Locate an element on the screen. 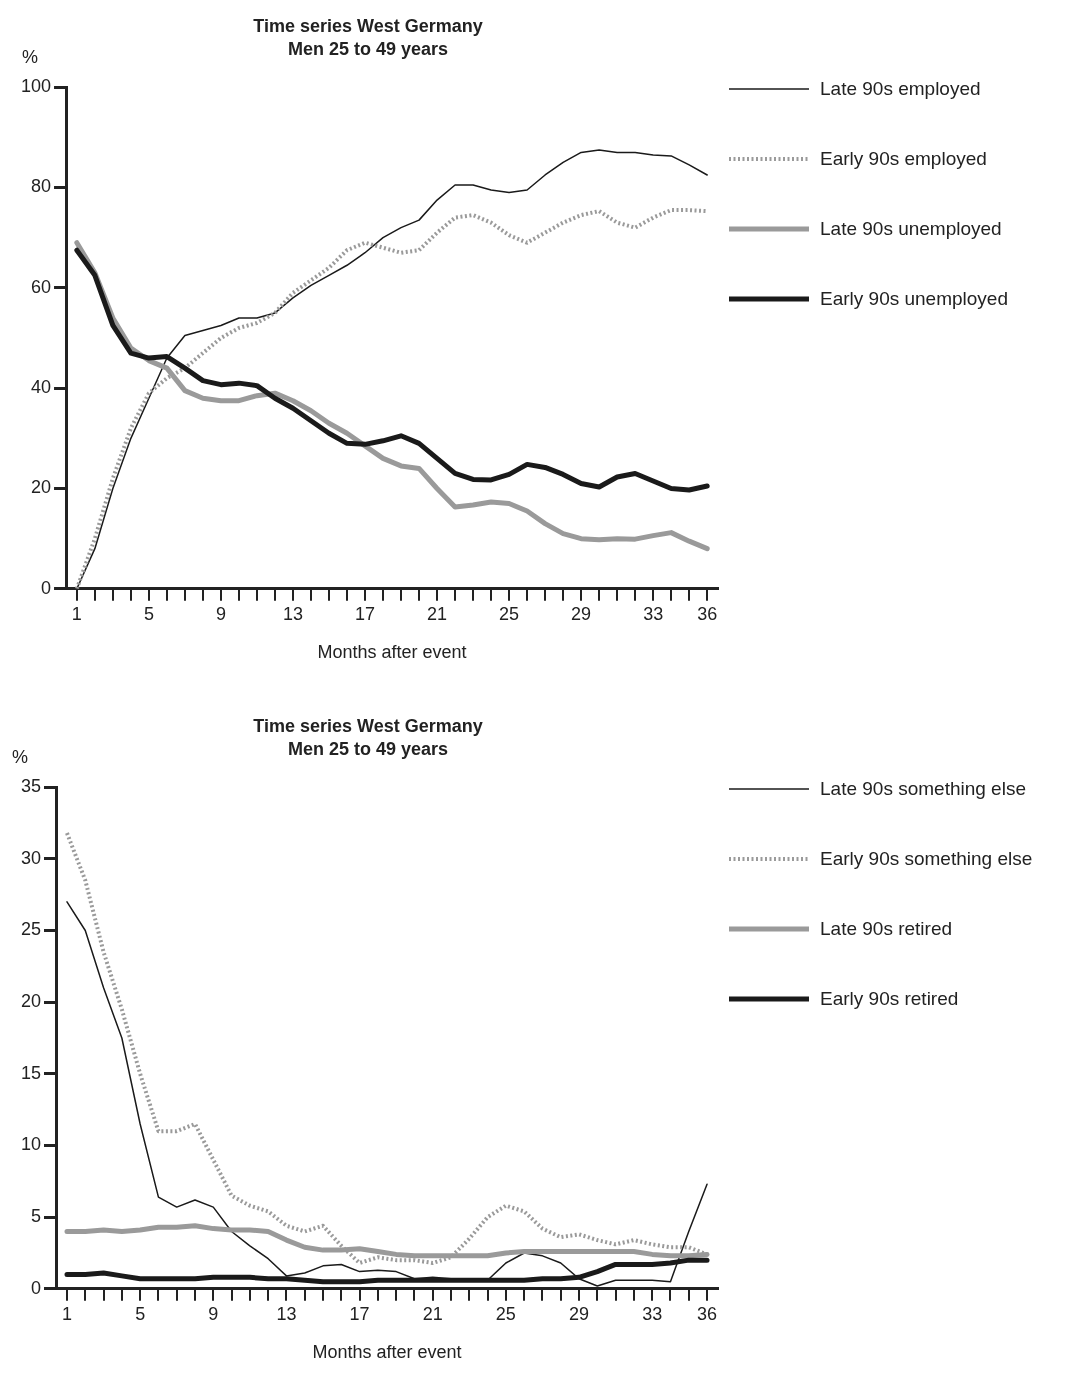 The image size is (1083, 1385). legend-label: Late 90s unemployed is located at coordinates (911, 229).